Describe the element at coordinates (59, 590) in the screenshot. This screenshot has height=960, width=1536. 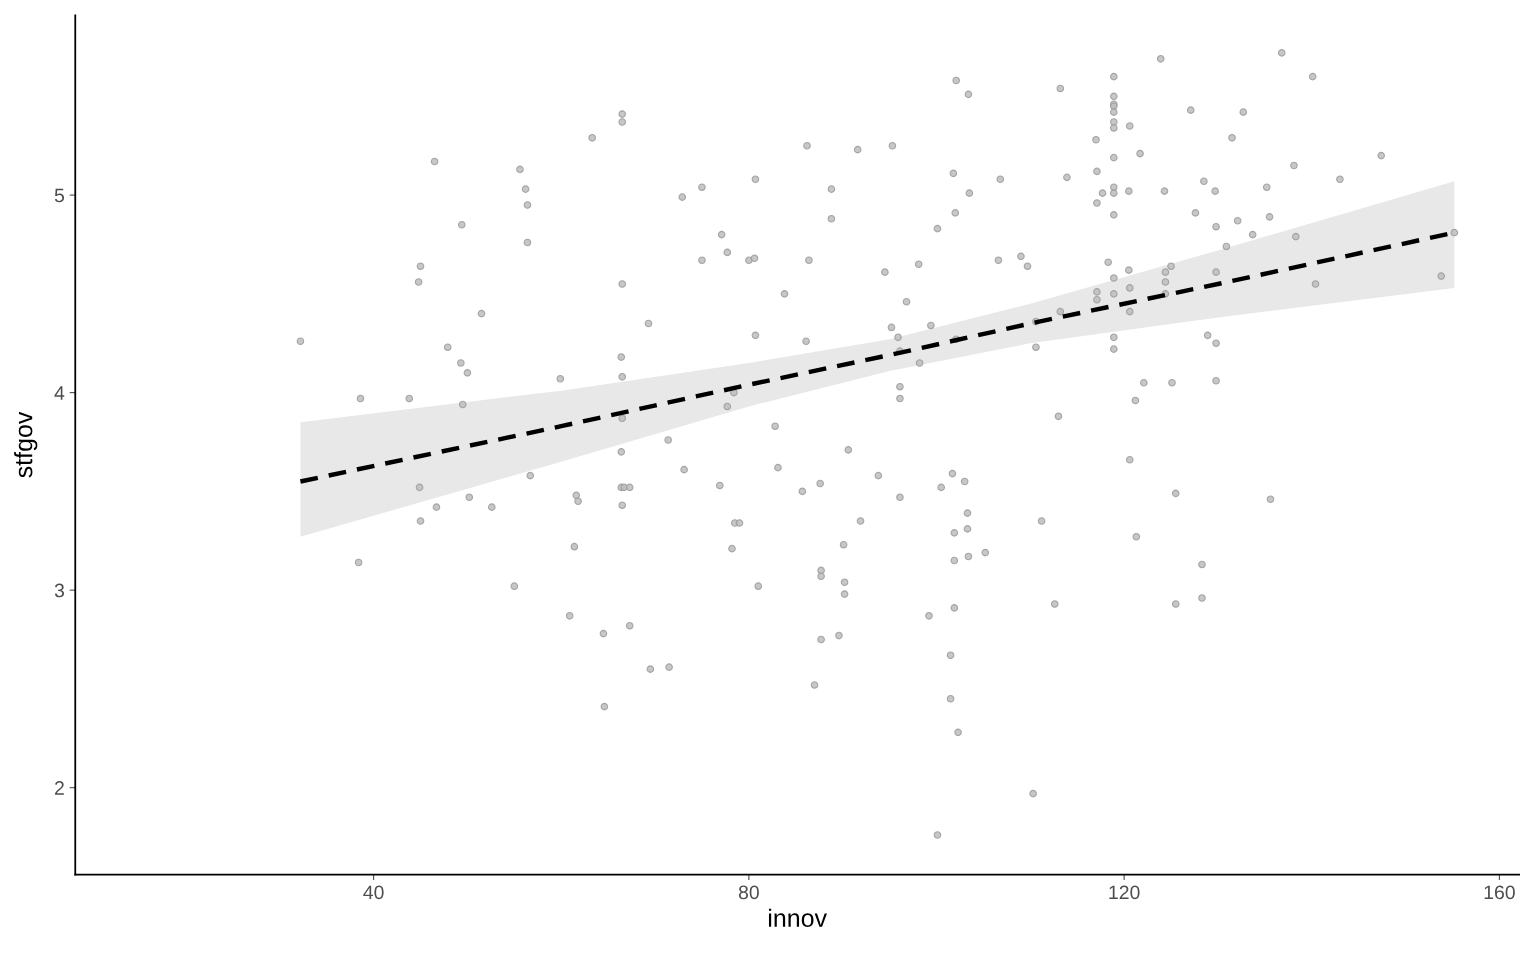
I see `y-tick-label: 3` at that location.